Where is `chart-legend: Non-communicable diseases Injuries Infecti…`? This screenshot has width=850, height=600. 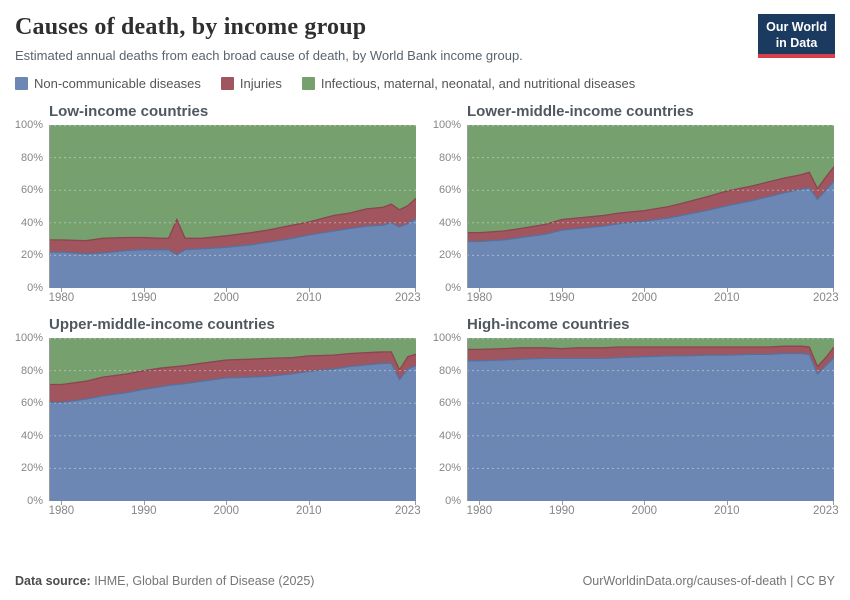
chart-legend: Non-communicable diseases Injuries Infecti… is located at coordinates (425, 83).